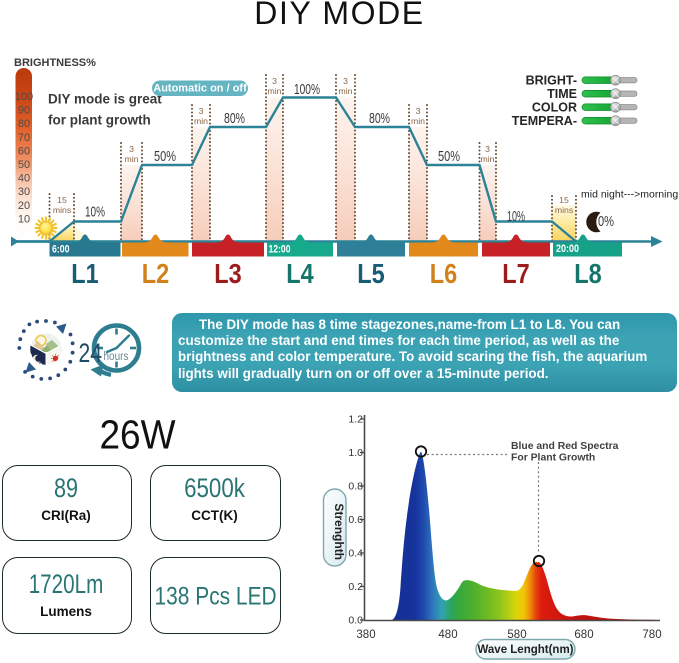  Describe the element at coordinates (24, 111) in the screenshot. I see `svg-text: 90` at that location.